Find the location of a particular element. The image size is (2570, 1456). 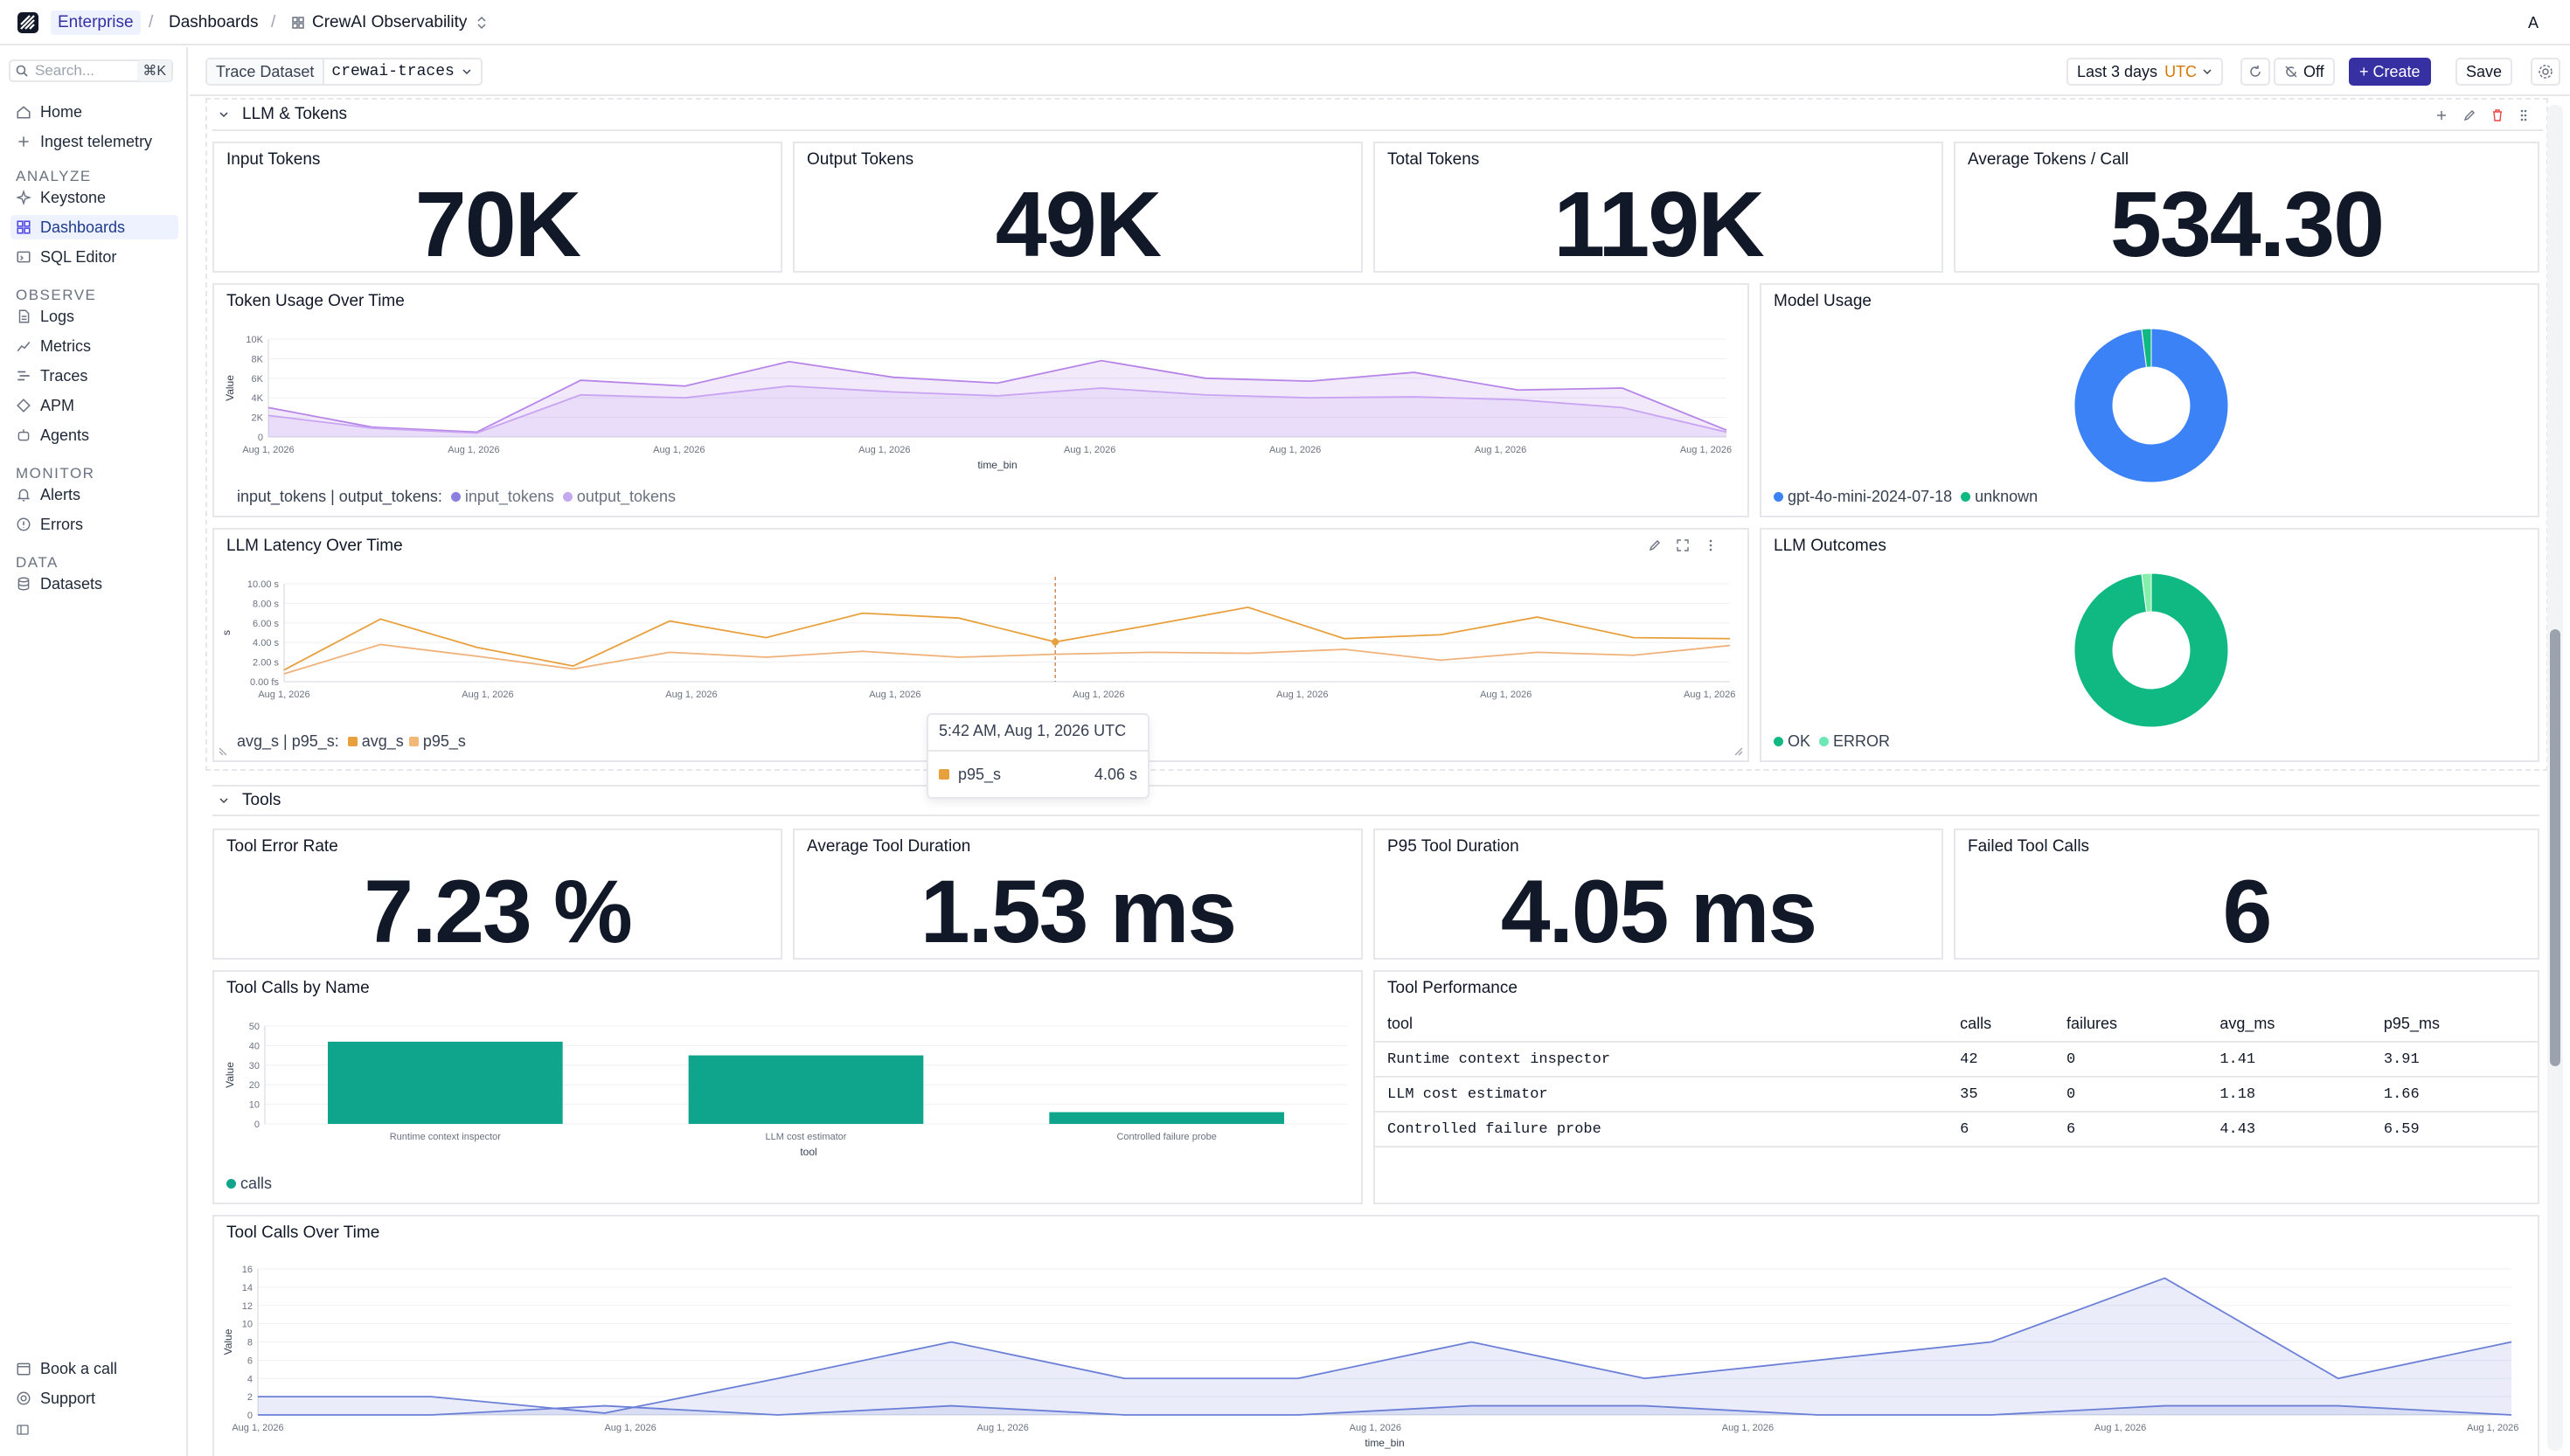

sidebar-item-agents: Agents is located at coordinates (94, 435).